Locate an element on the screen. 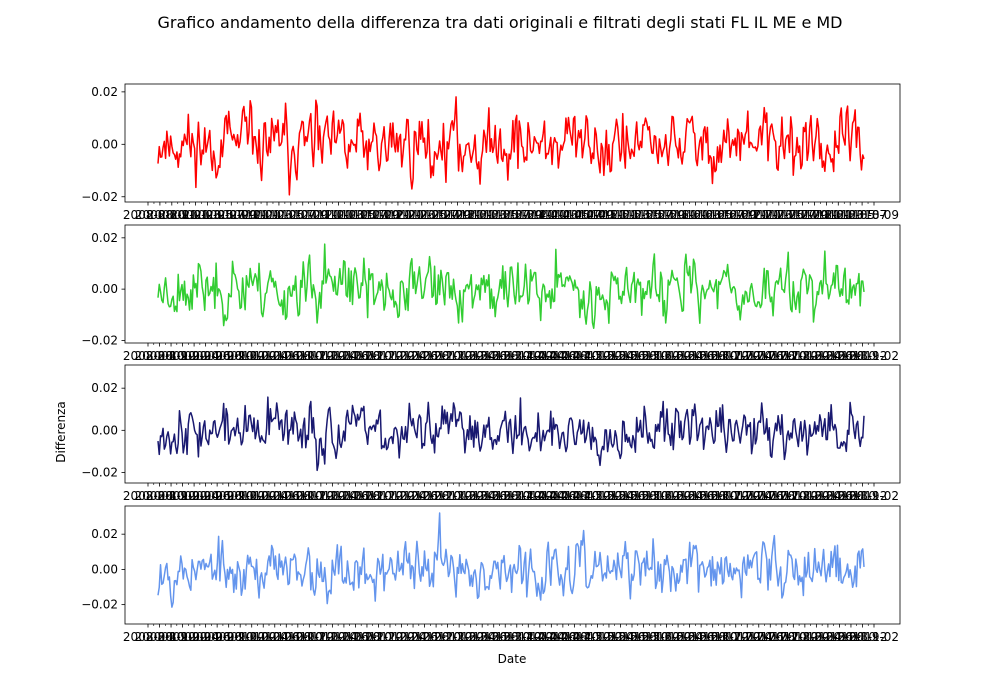 The width and height of the screenshot is (1000, 700). x-tick-label: 2012-02 is located at coordinates (390, 637).